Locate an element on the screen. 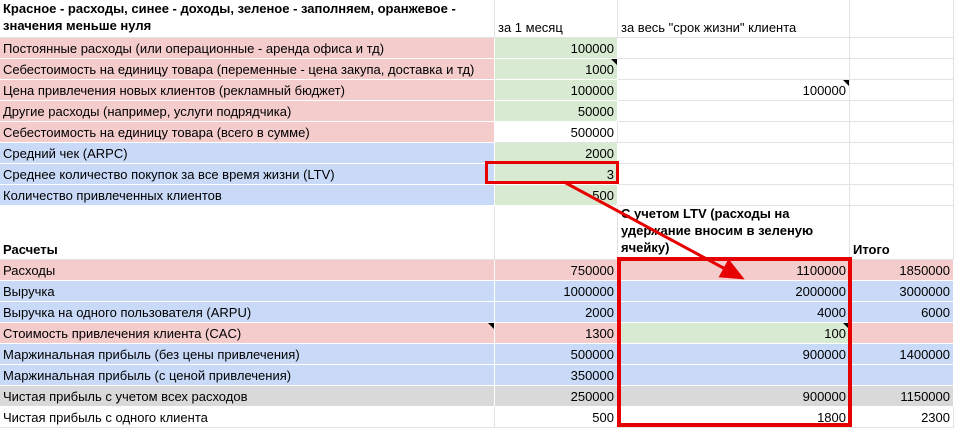  row-cac-total-value is located at coordinates (902, 333).